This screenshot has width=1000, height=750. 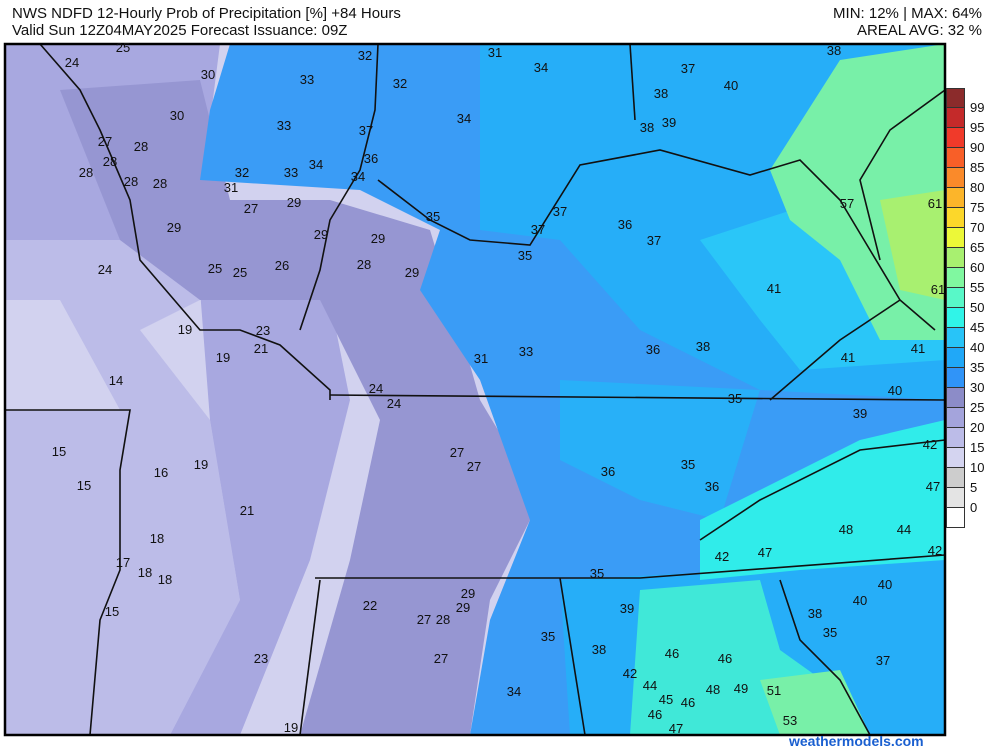 What do you see at coordinates (741, 688) in the screenshot?
I see `pop-value-label: 49` at bounding box center [741, 688].